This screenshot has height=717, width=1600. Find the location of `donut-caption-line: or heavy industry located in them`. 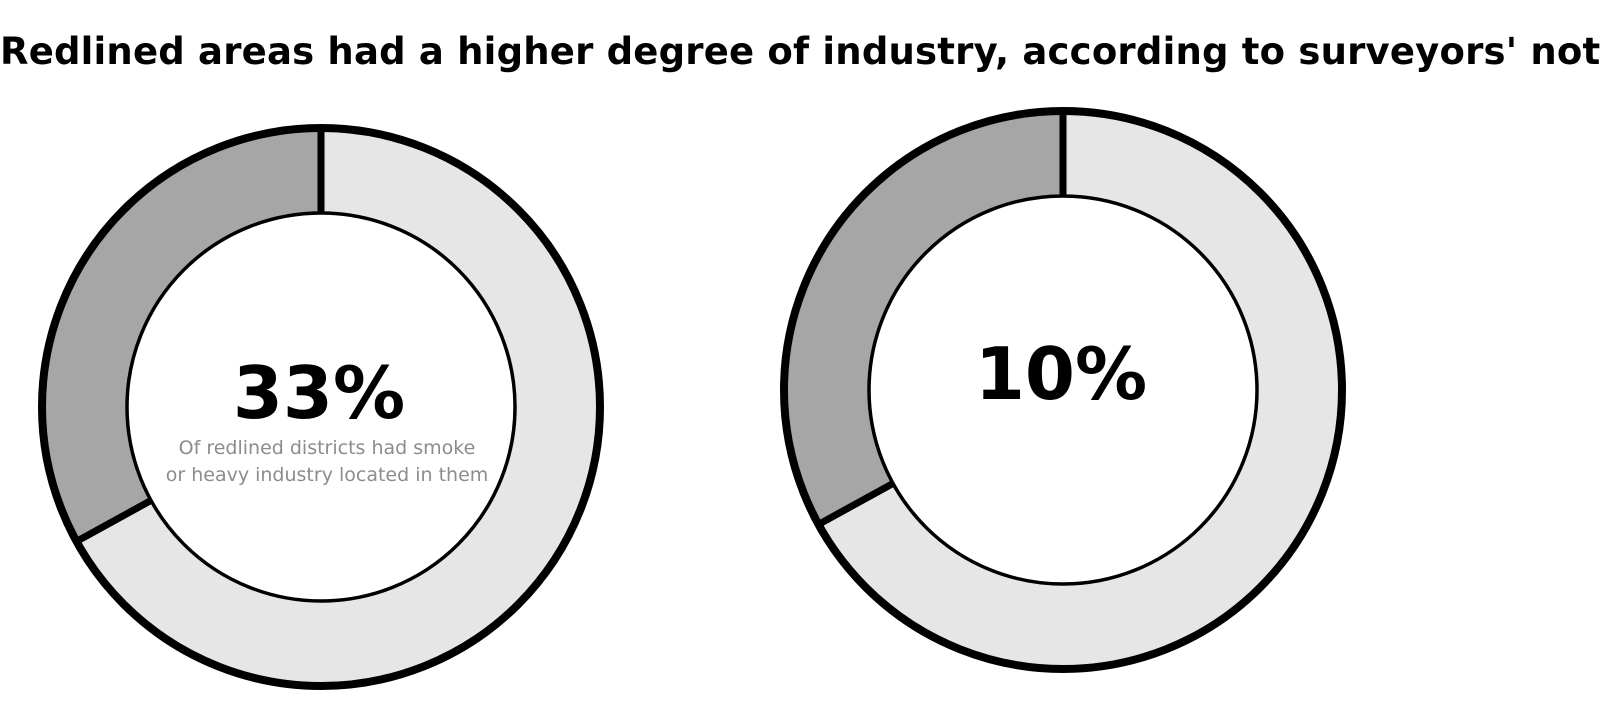

donut-caption-line: or heavy industry located in them is located at coordinates (327, 475).